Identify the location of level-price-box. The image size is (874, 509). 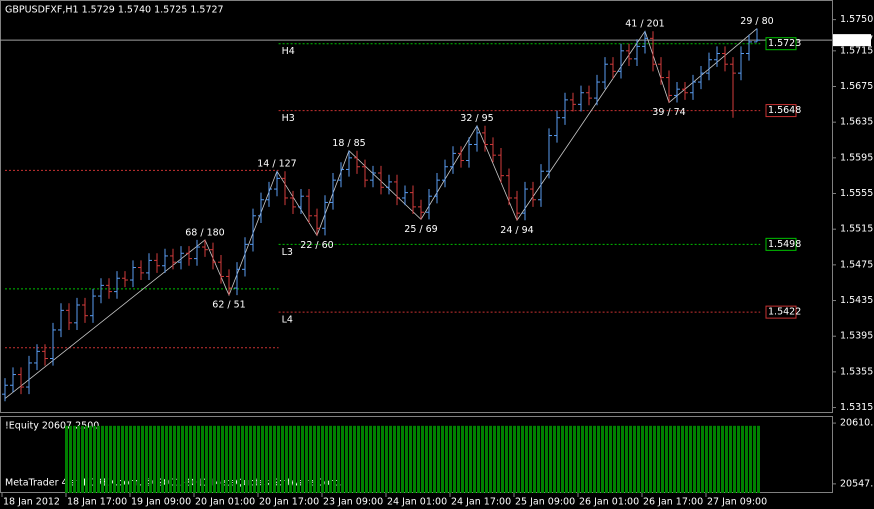
(781, 312).